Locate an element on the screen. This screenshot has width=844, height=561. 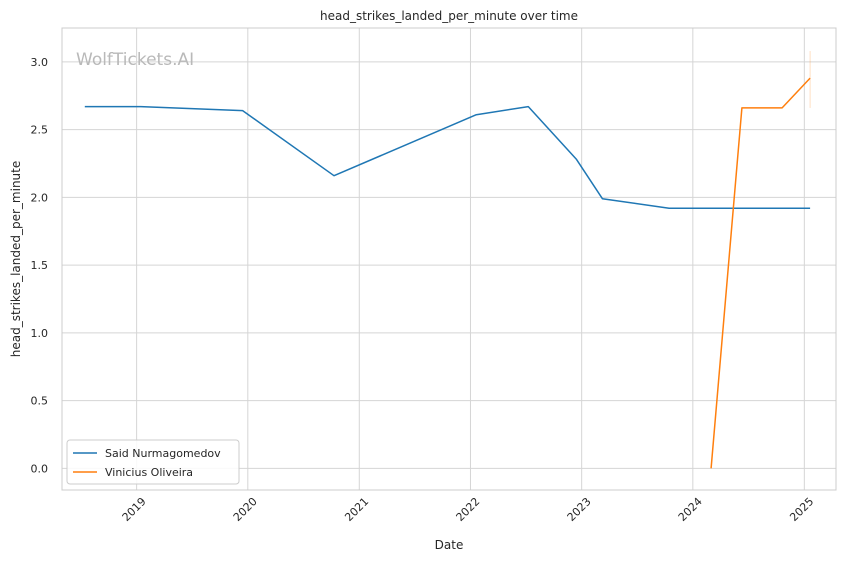
y-tick-label: 0.5 is located at coordinates (40, 401).